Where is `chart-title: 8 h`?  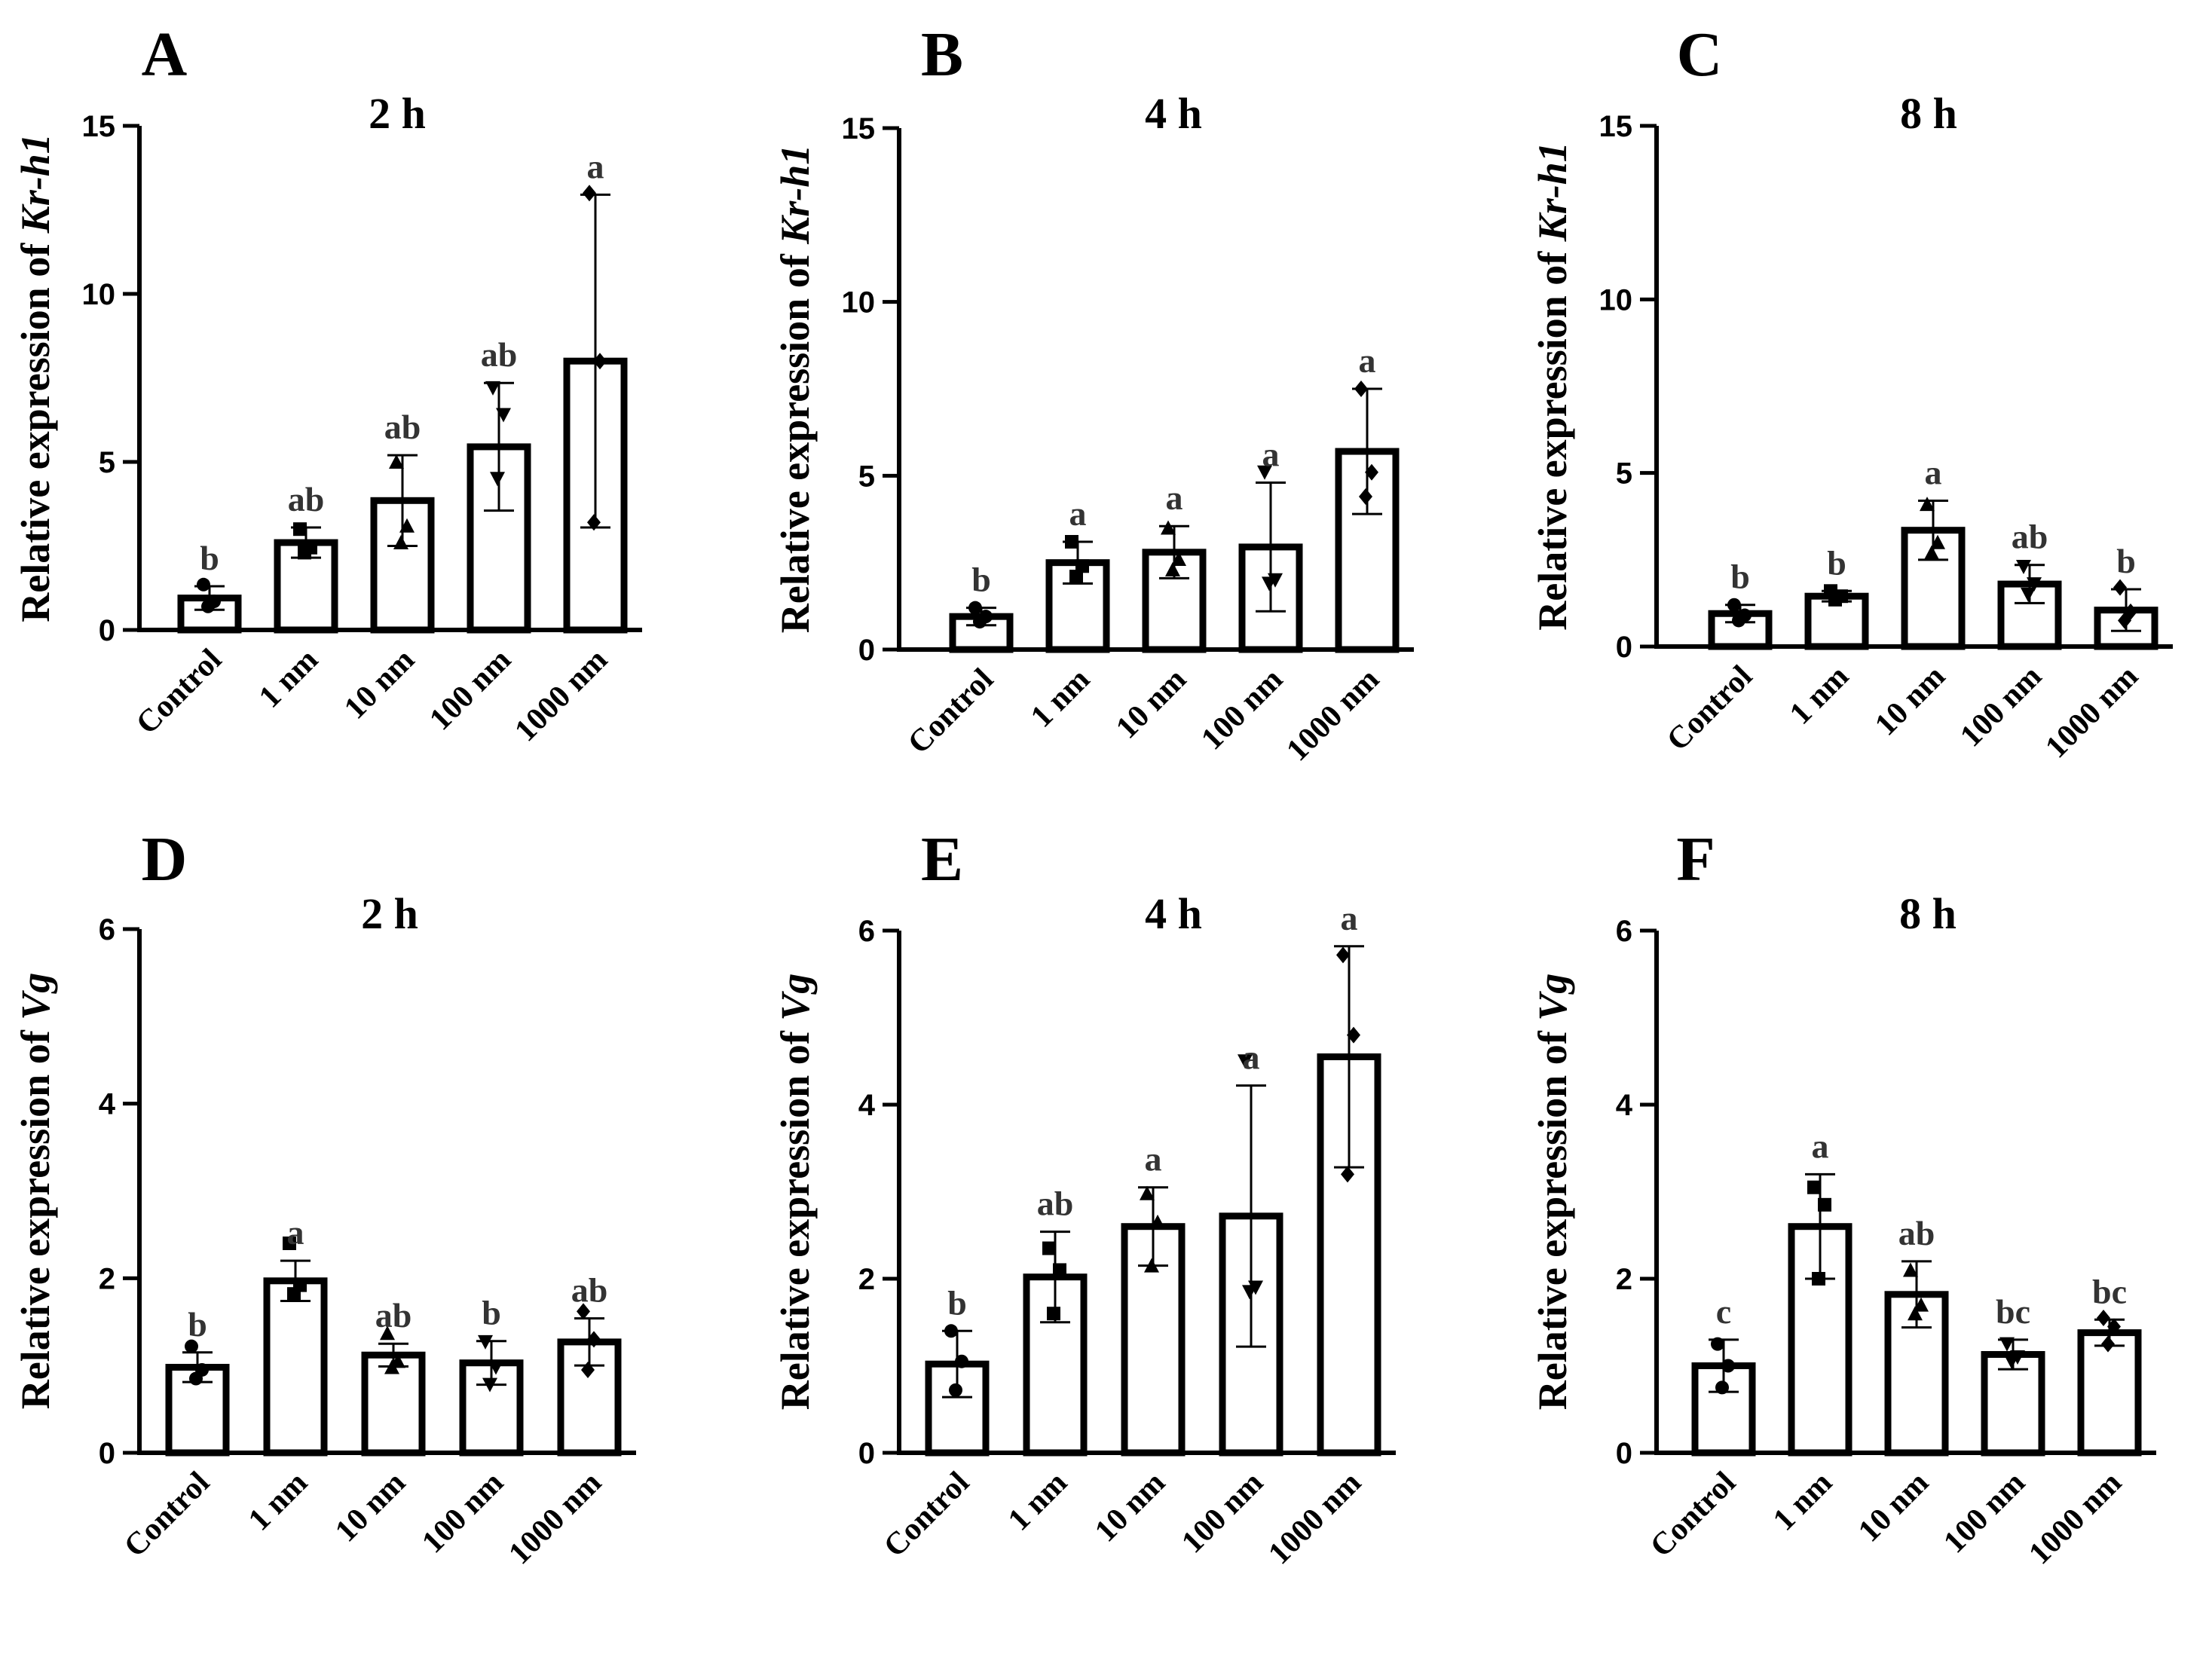
chart-title: 8 h is located at coordinates (1928, 914).